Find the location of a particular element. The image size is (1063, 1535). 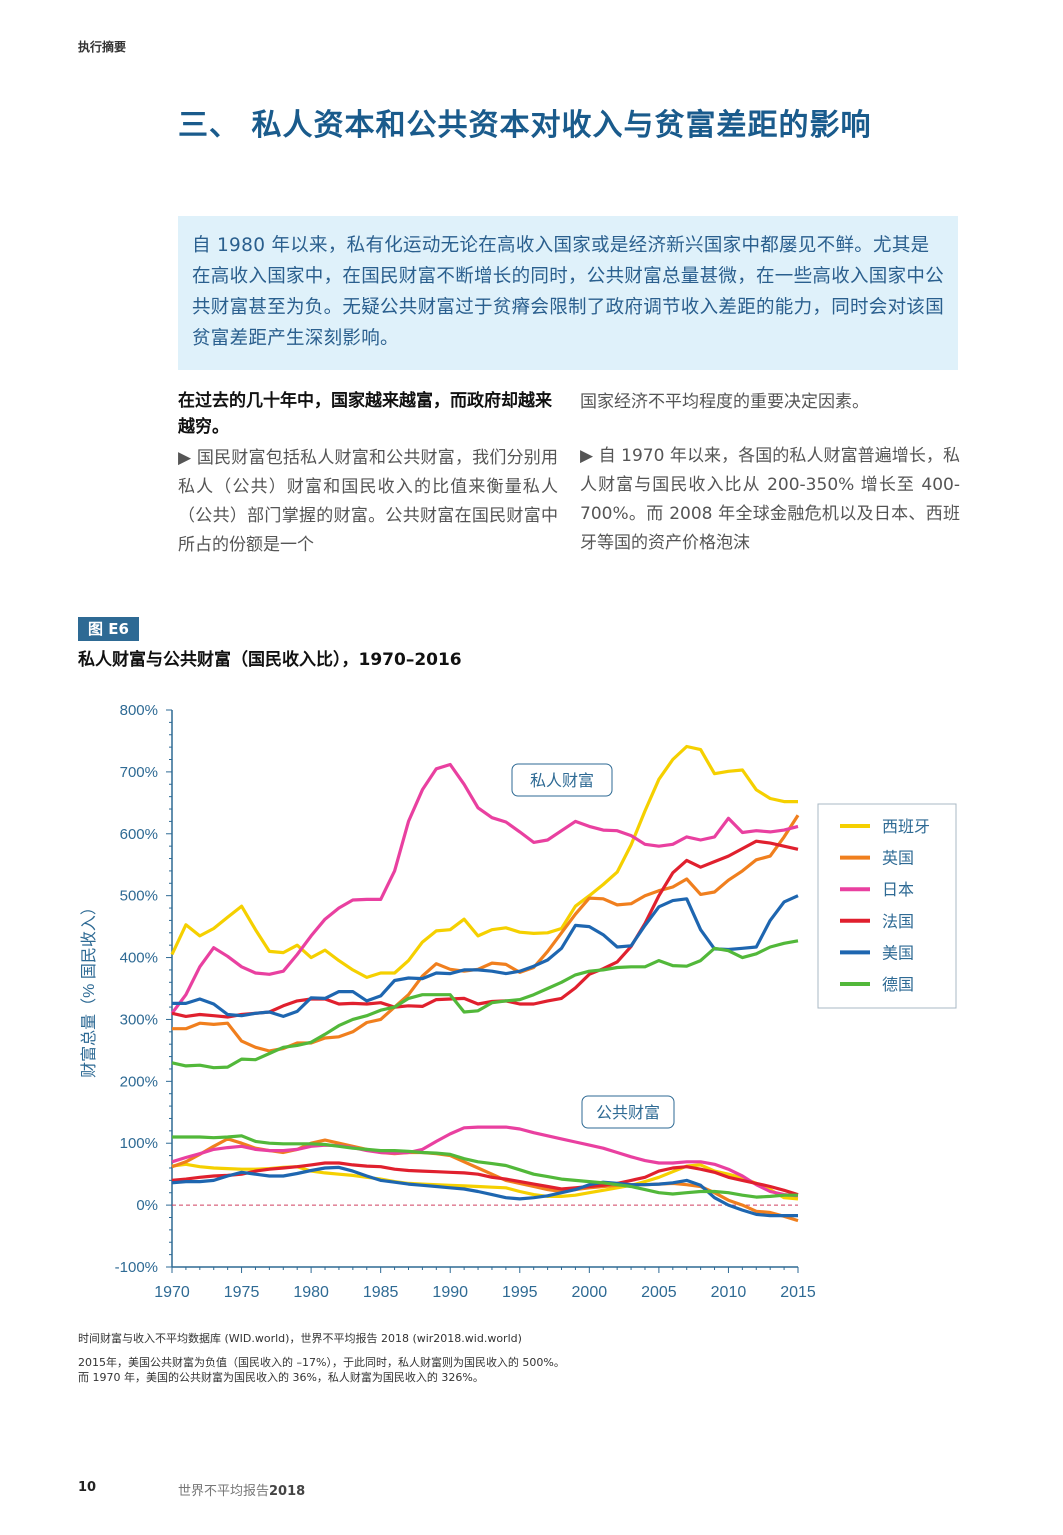

x-tick-label: 2015 is located at coordinates (798, 1292).